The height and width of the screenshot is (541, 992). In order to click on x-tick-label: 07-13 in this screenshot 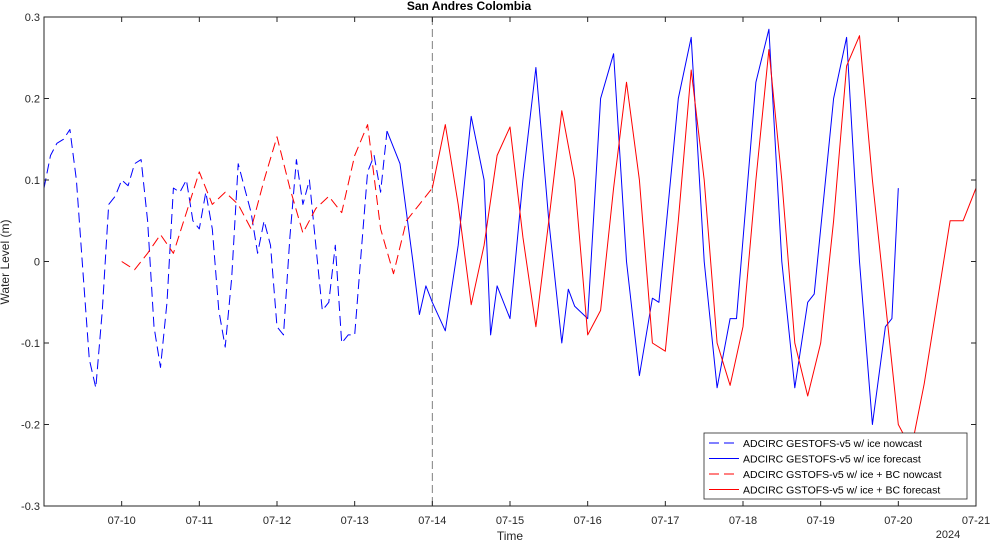, I will do `click(355, 521)`.